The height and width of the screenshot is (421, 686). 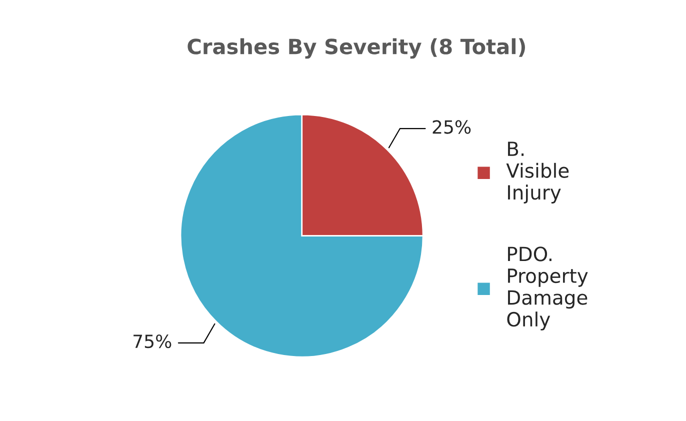 I want to click on data-label: 75%, so click(x=153, y=341).